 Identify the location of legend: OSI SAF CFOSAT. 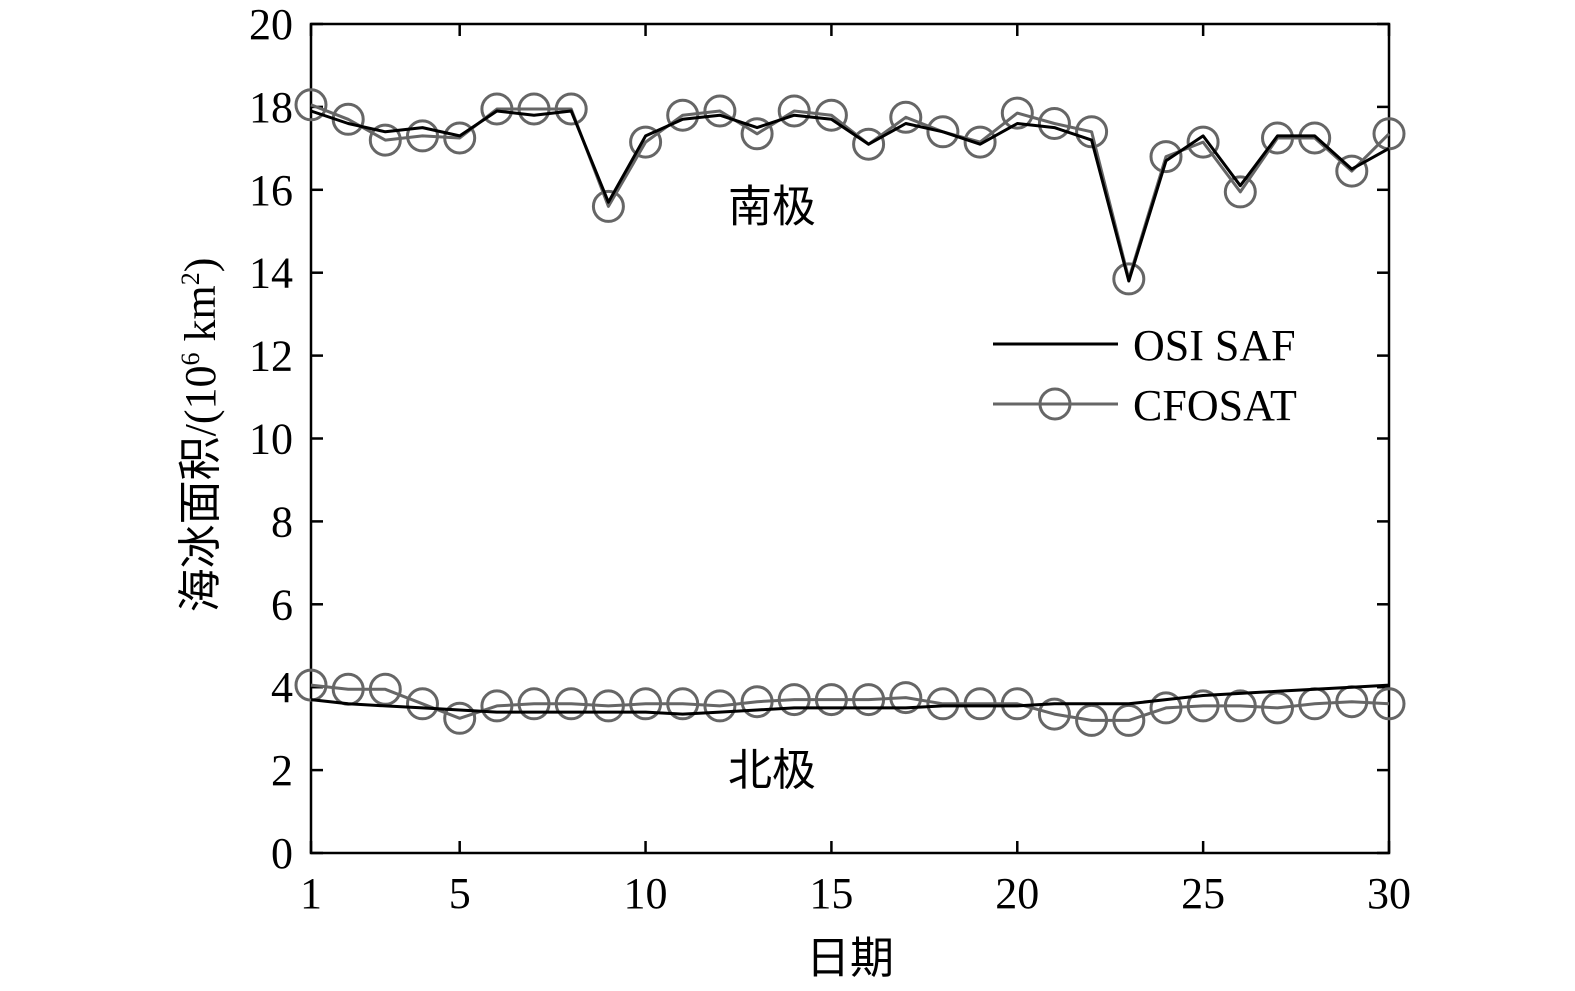
(1145, 375).